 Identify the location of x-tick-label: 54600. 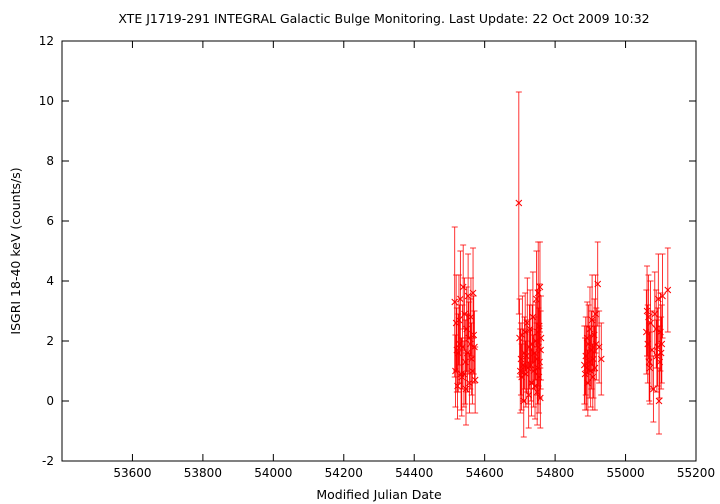
(485, 473).